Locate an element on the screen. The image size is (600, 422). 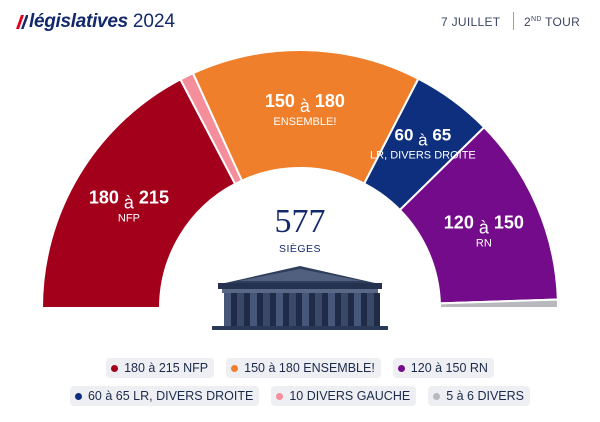
round-label: TOUR is located at coordinates (563, 22).